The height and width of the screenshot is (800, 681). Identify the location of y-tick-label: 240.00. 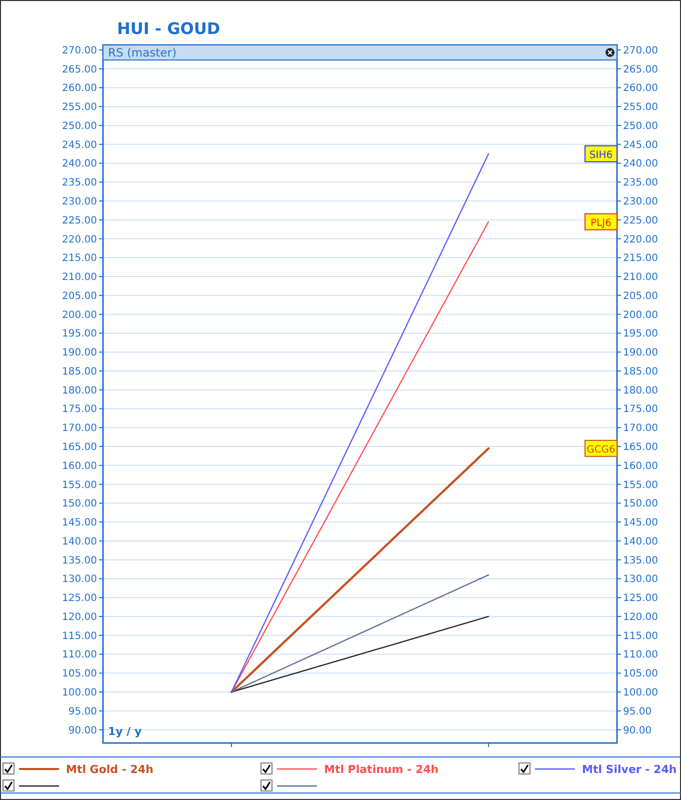
(79, 164).